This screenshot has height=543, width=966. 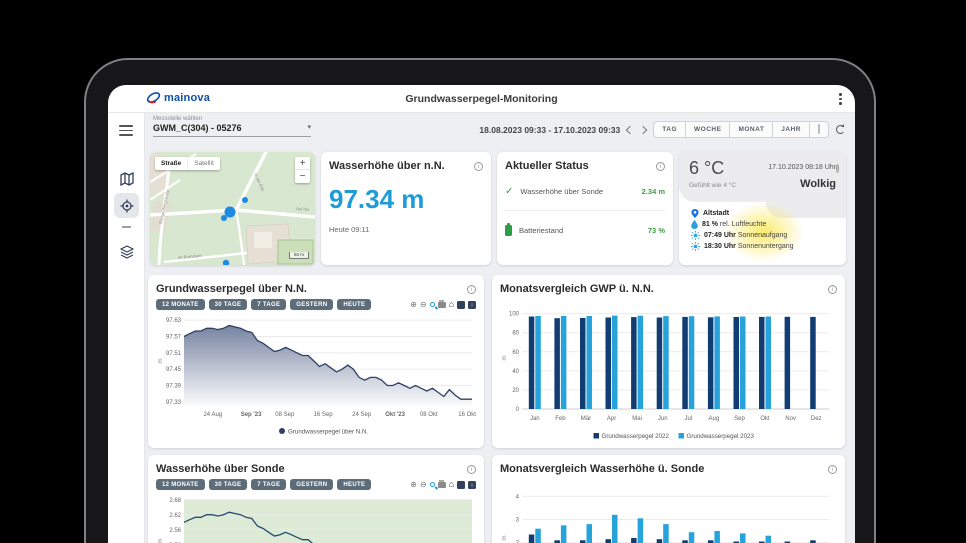 I want to click on sidebar-divider, so click(x=126, y=227).